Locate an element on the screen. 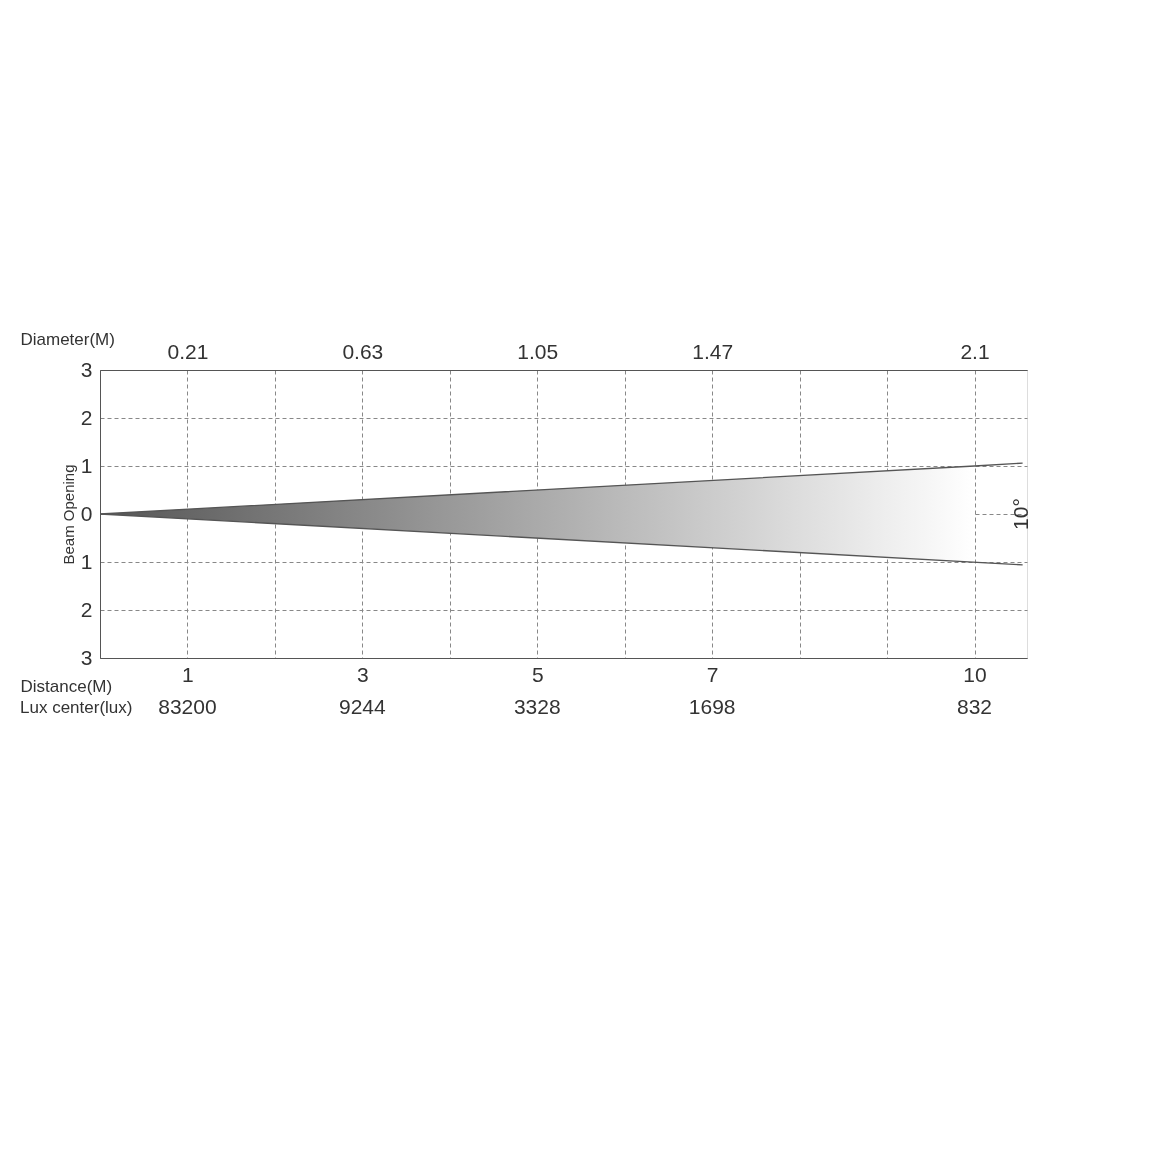  y-tick-label: 0 is located at coordinates (86, 513).